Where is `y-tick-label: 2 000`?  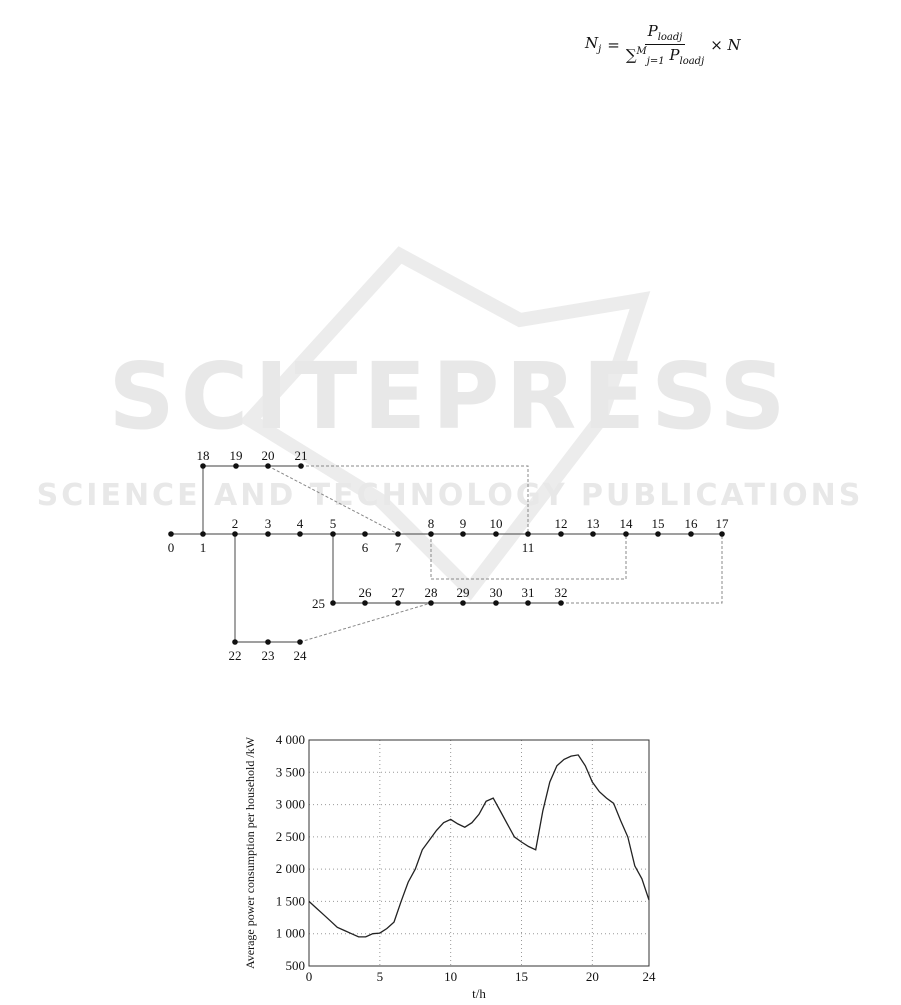 y-tick-label: 2 000 is located at coordinates (290, 868).